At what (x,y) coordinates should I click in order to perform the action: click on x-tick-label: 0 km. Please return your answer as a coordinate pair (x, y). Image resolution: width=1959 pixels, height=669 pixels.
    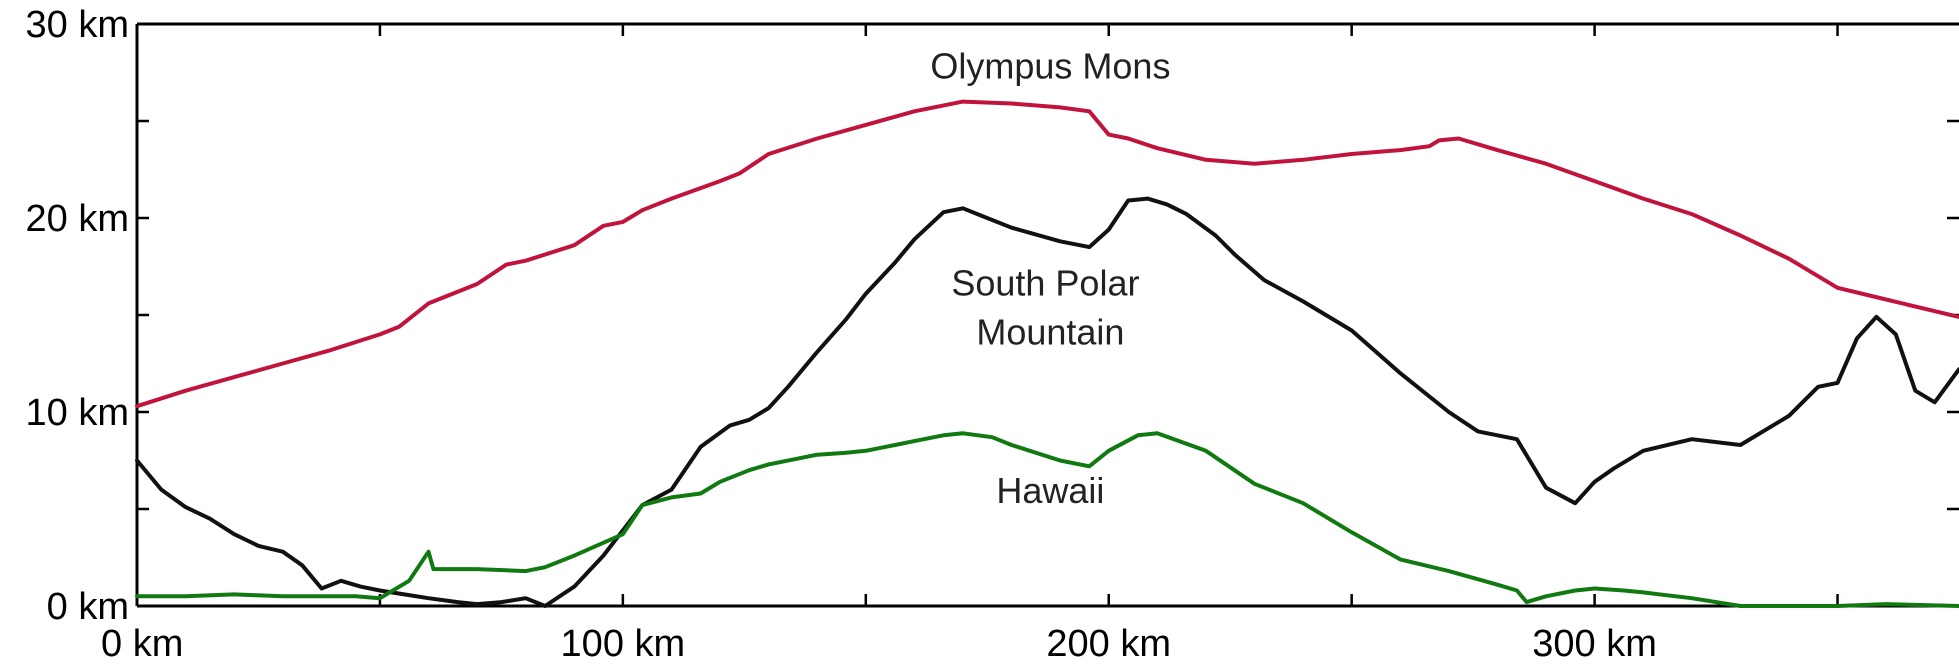
    Looking at the image, I should click on (142, 644).